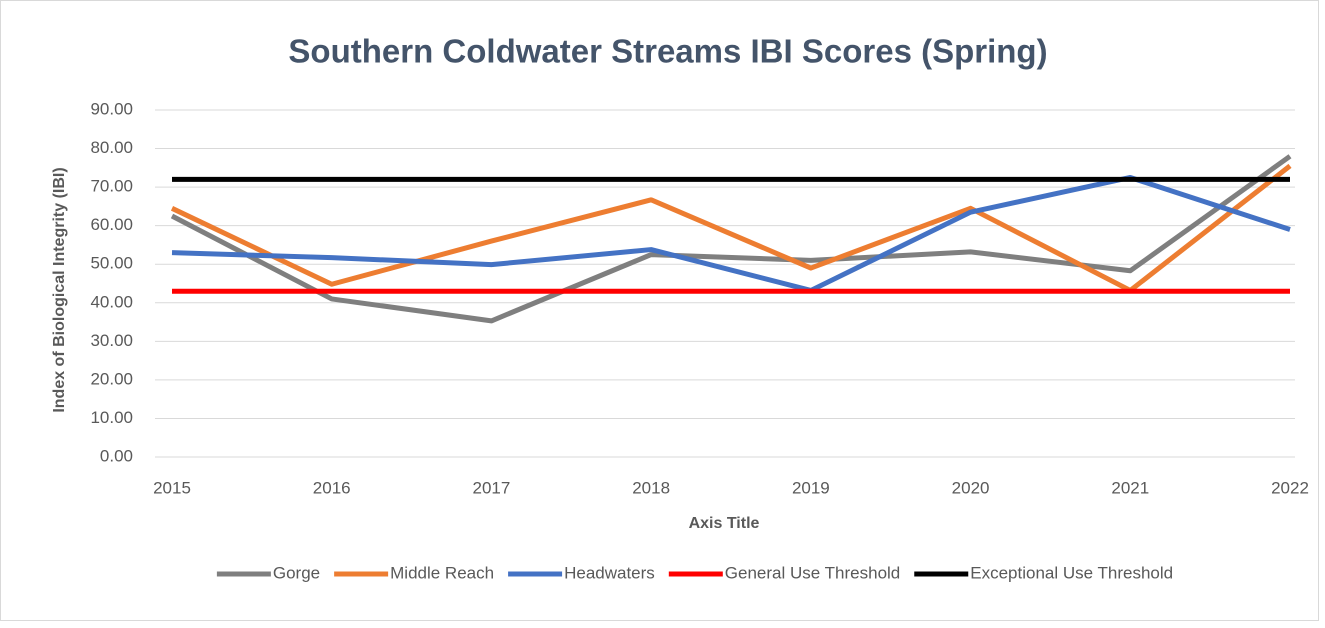  Describe the element at coordinates (1130, 487) in the screenshot. I see `x-tick-label: 2021` at that location.